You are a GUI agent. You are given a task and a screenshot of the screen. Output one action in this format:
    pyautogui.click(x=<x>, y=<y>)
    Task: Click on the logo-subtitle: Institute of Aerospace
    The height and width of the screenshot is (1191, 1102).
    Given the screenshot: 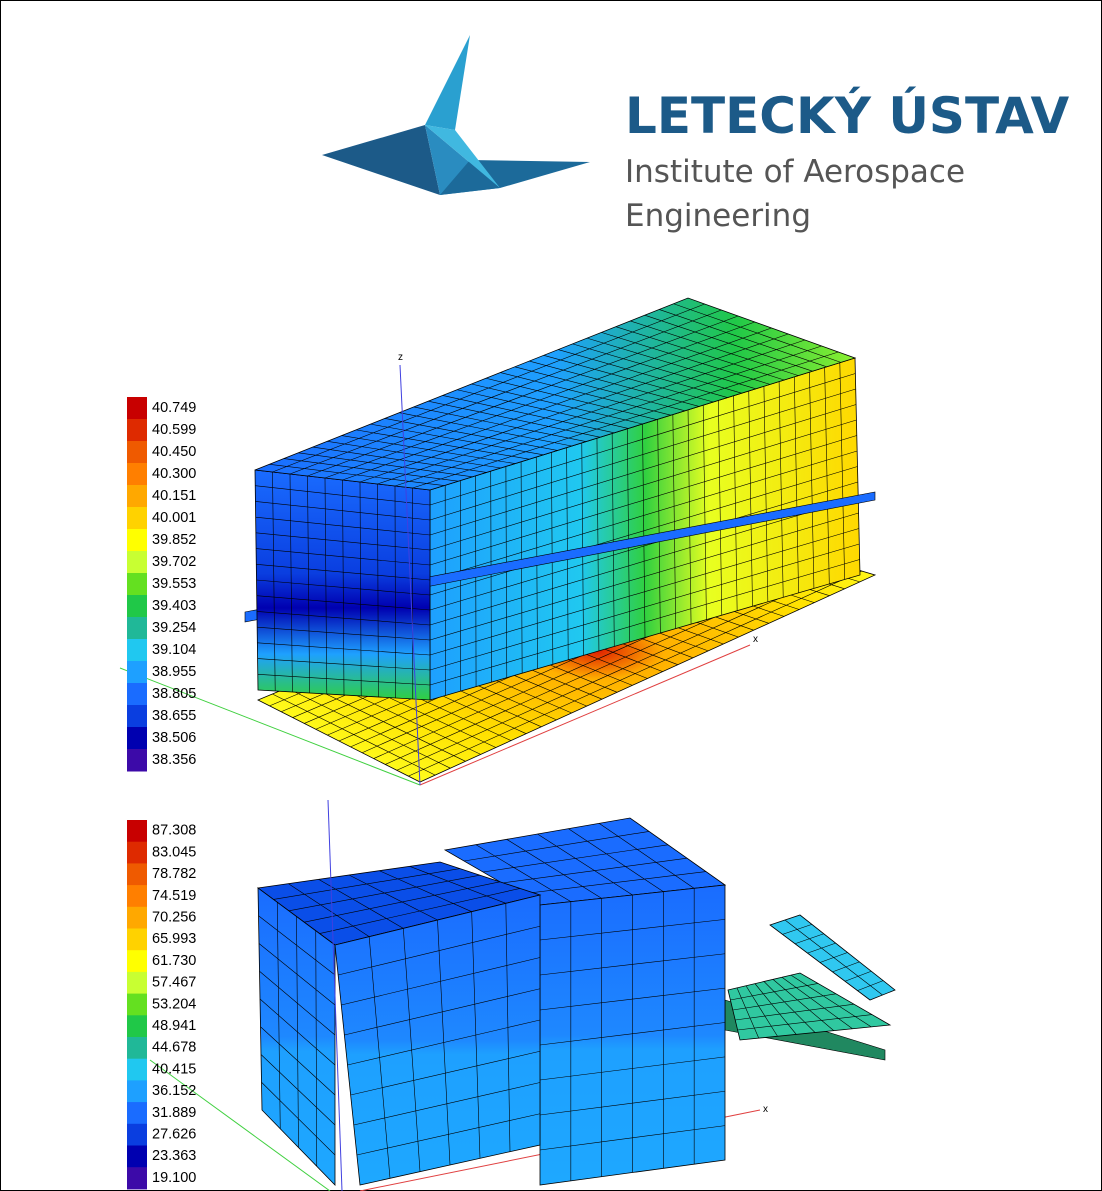 What is the action you would take?
    pyautogui.click(x=795, y=172)
    